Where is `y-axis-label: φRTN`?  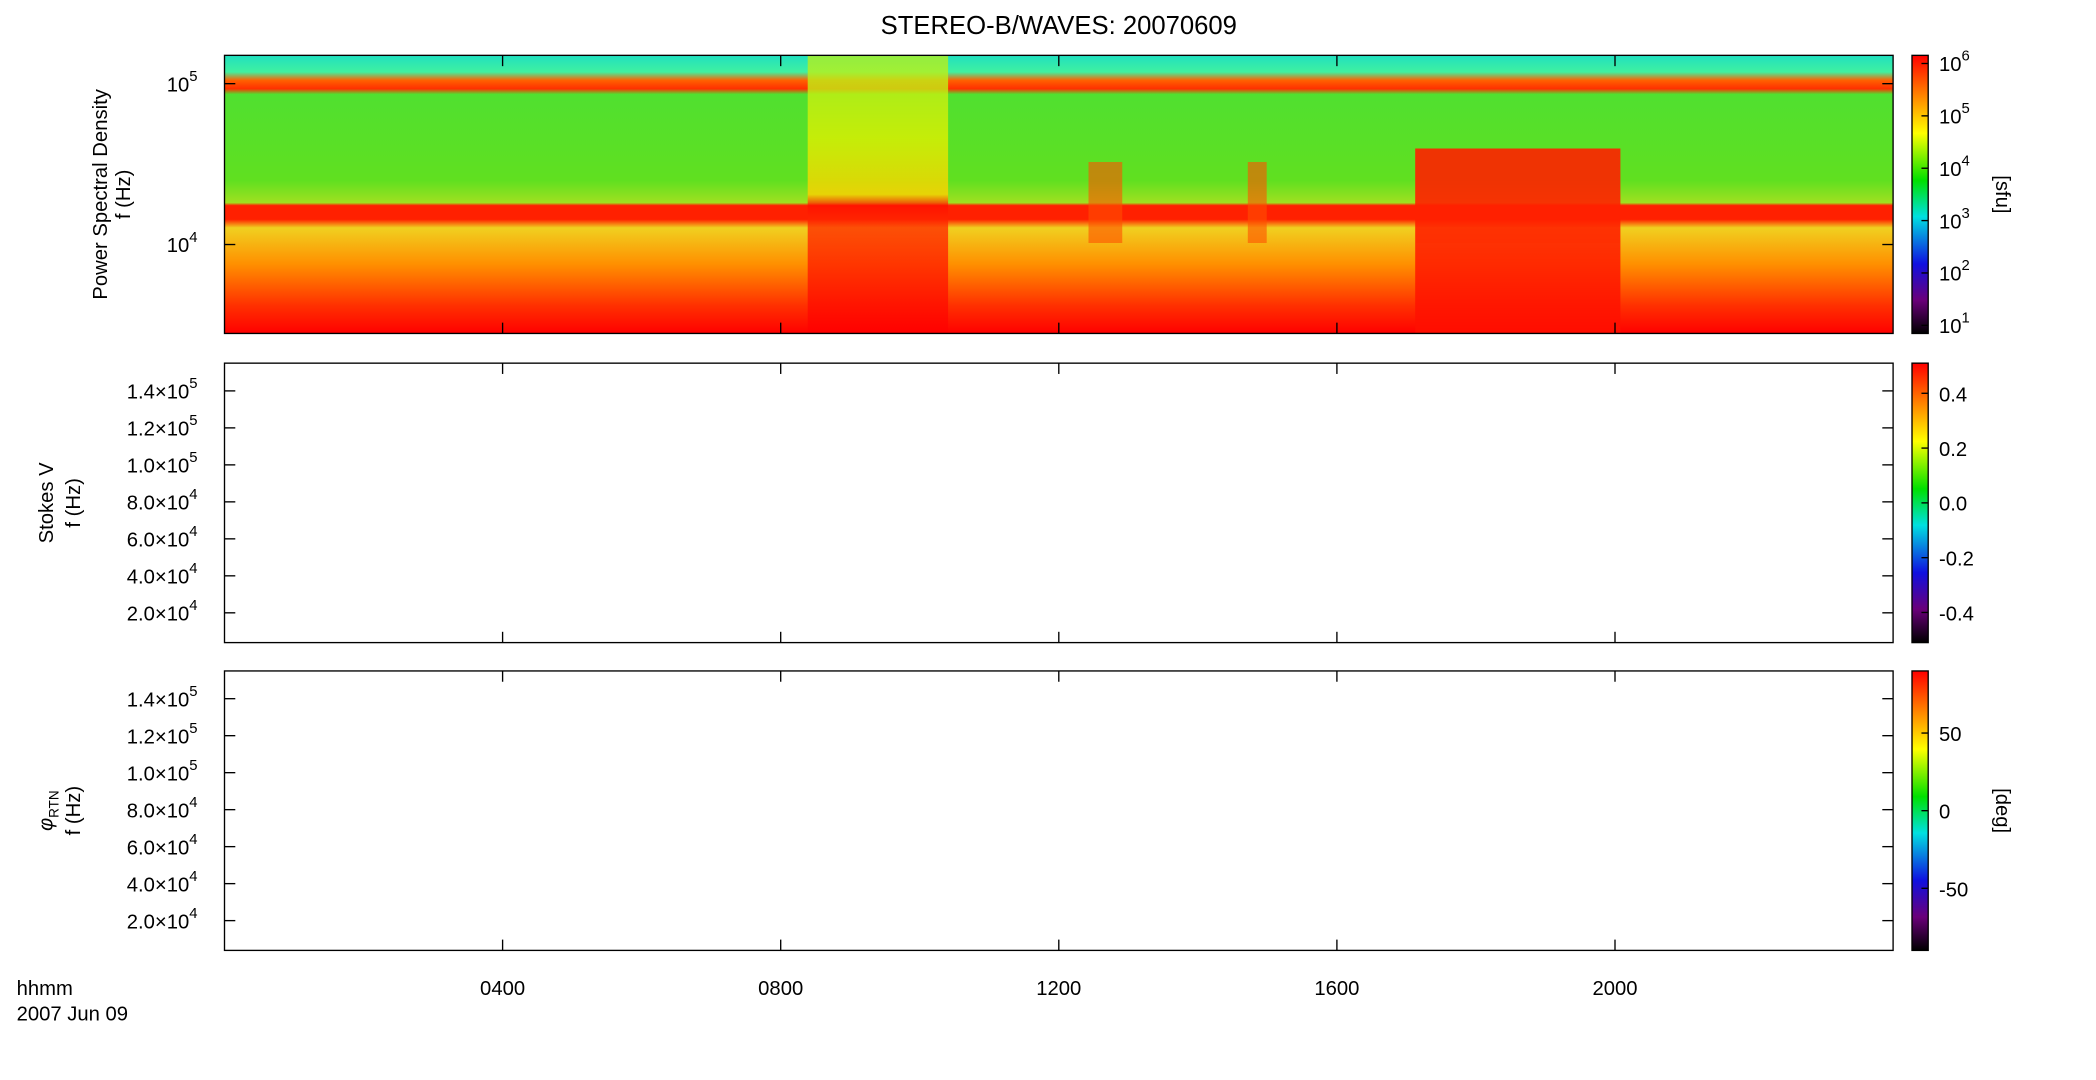
y-axis-label: φRTN is located at coordinates (48, 810).